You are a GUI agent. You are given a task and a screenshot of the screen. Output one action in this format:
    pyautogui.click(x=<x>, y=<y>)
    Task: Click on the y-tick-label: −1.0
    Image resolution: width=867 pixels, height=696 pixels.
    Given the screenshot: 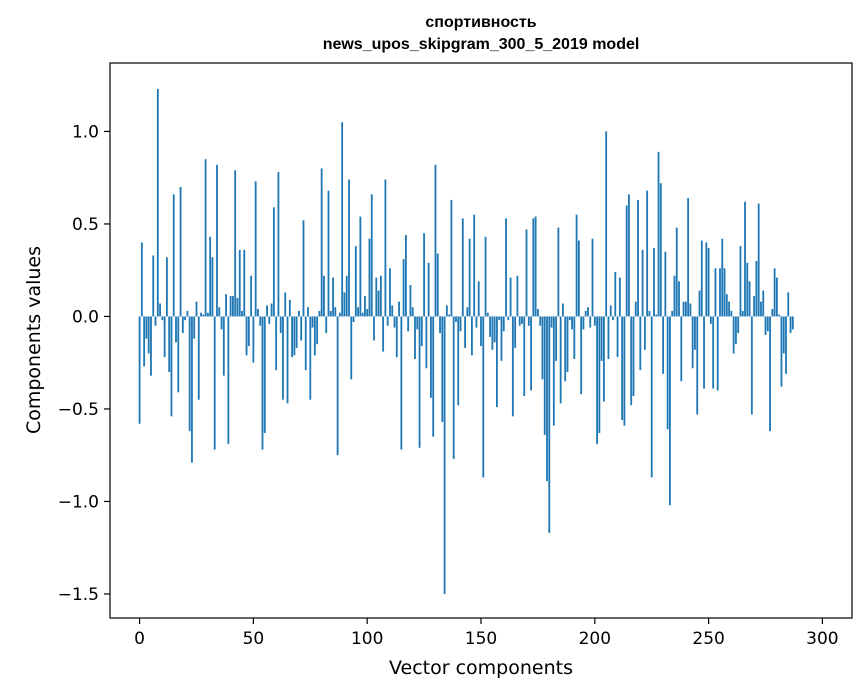 What is the action you would take?
    pyautogui.click(x=78, y=502)
    